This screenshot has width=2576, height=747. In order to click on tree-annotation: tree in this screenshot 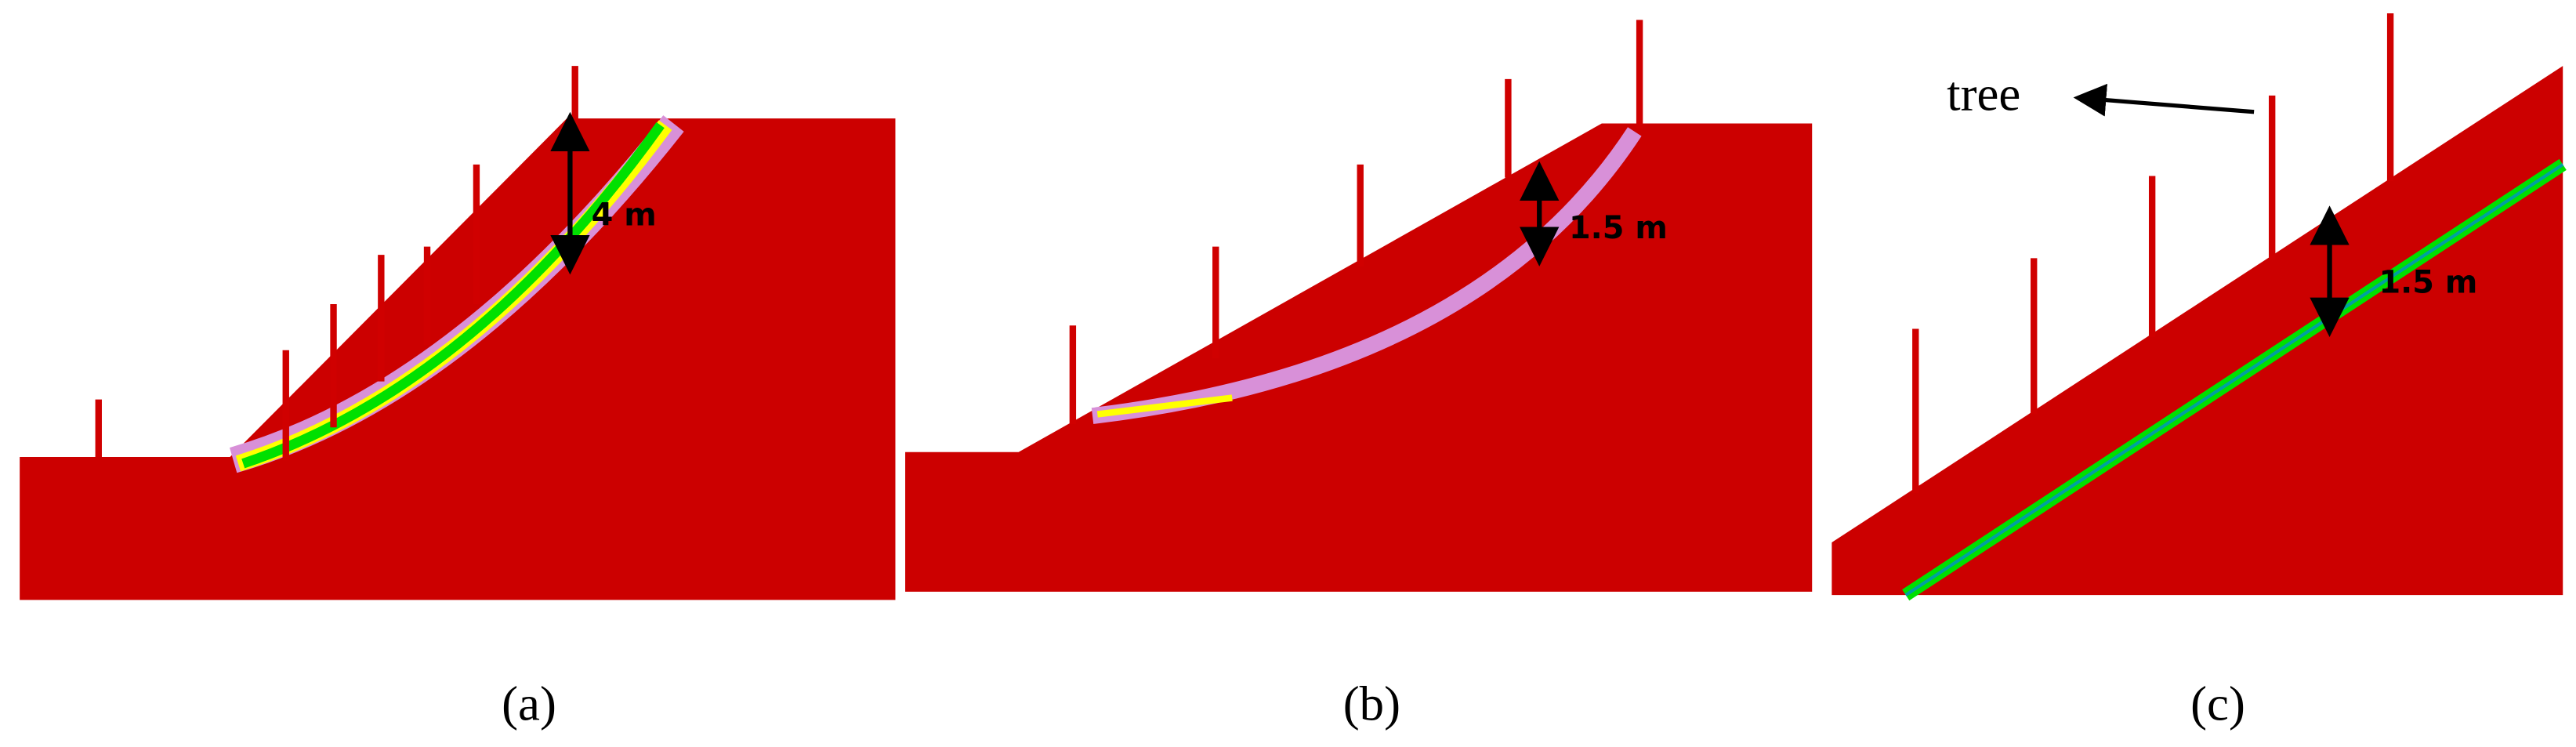, I will do `click(1983, 94)`.